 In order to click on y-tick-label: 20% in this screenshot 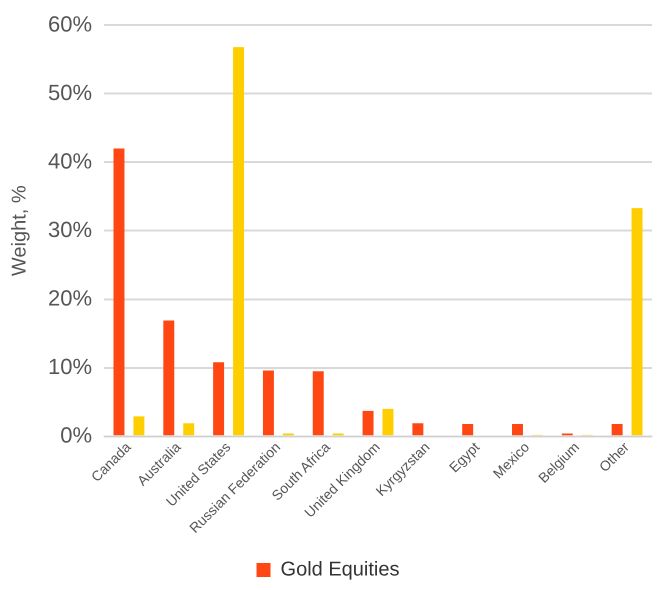, I will do `click(70, 297)`.